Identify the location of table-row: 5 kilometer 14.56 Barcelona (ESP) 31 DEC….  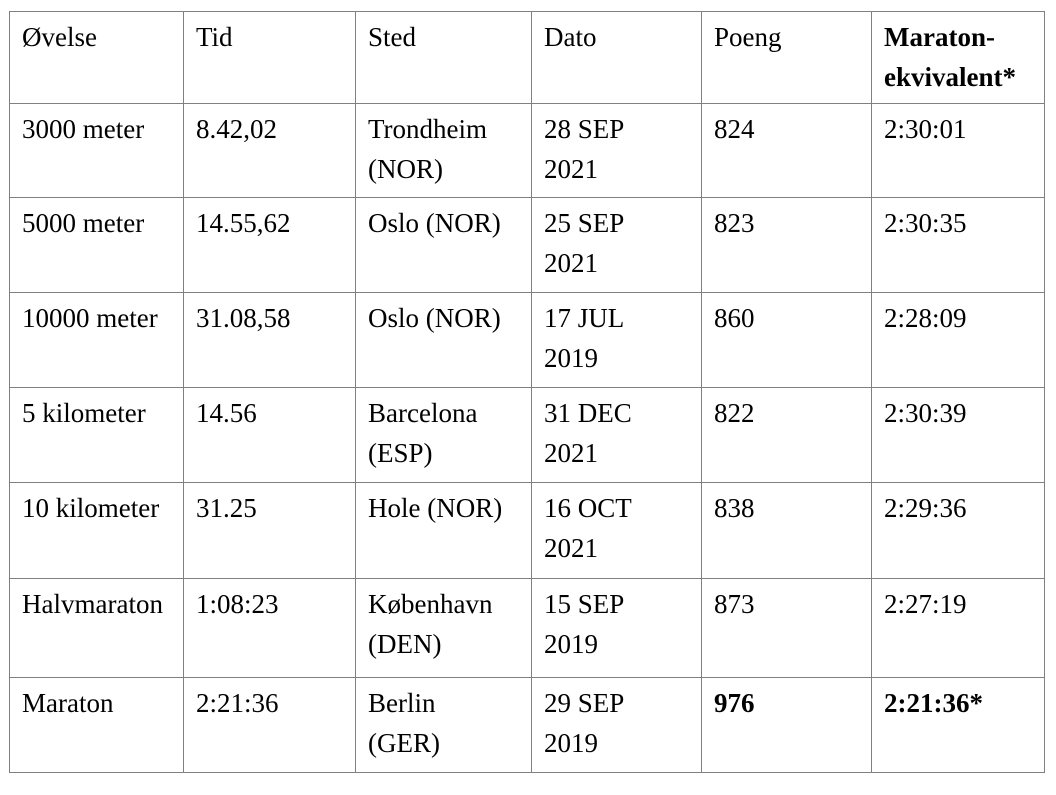
(527, 435).